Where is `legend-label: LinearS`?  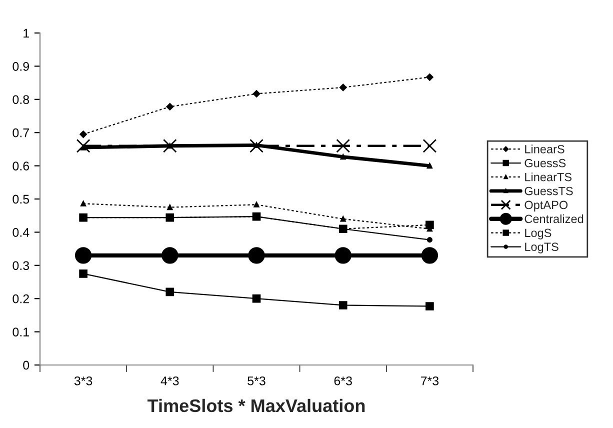
legend-label: LinearS is located at coordinates (544, 149).